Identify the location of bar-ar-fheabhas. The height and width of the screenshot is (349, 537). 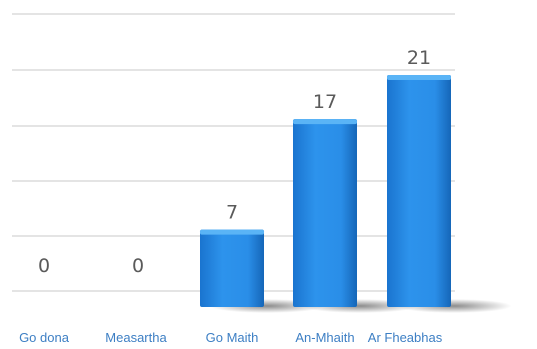
(419, 190).